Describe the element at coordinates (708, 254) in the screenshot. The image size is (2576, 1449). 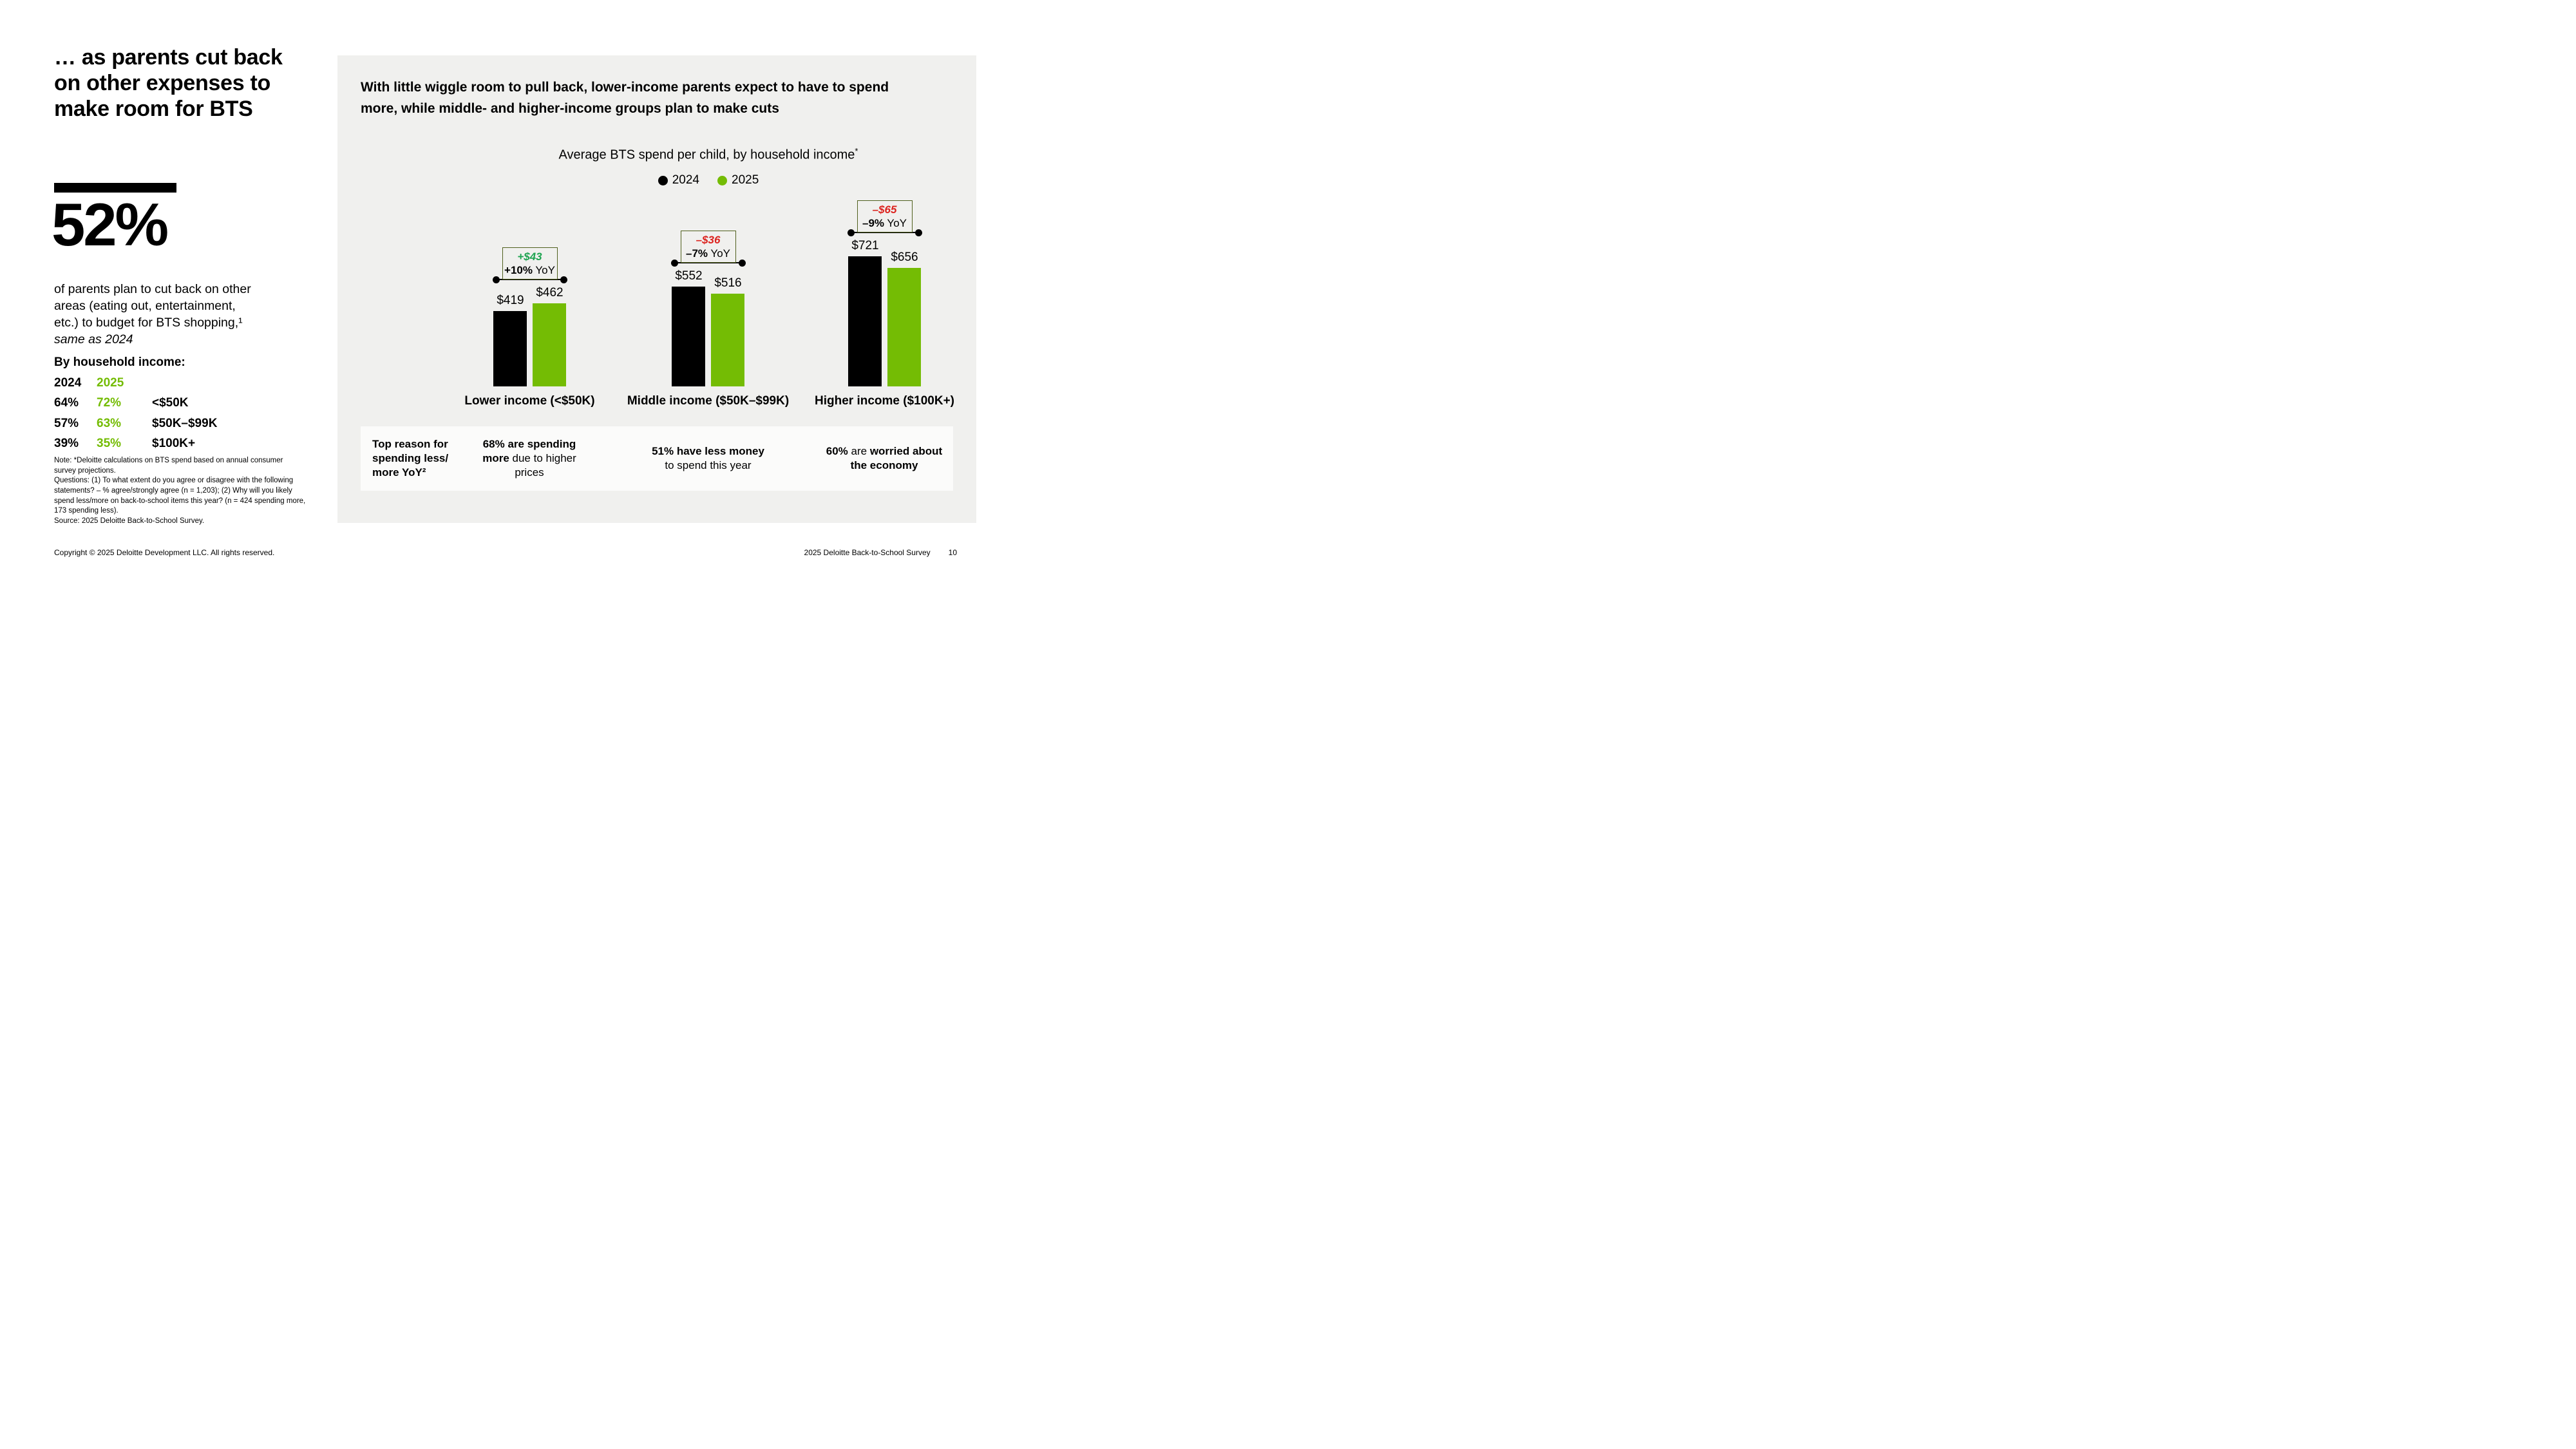
I see `yoy-value: –7% YoY` at that location.